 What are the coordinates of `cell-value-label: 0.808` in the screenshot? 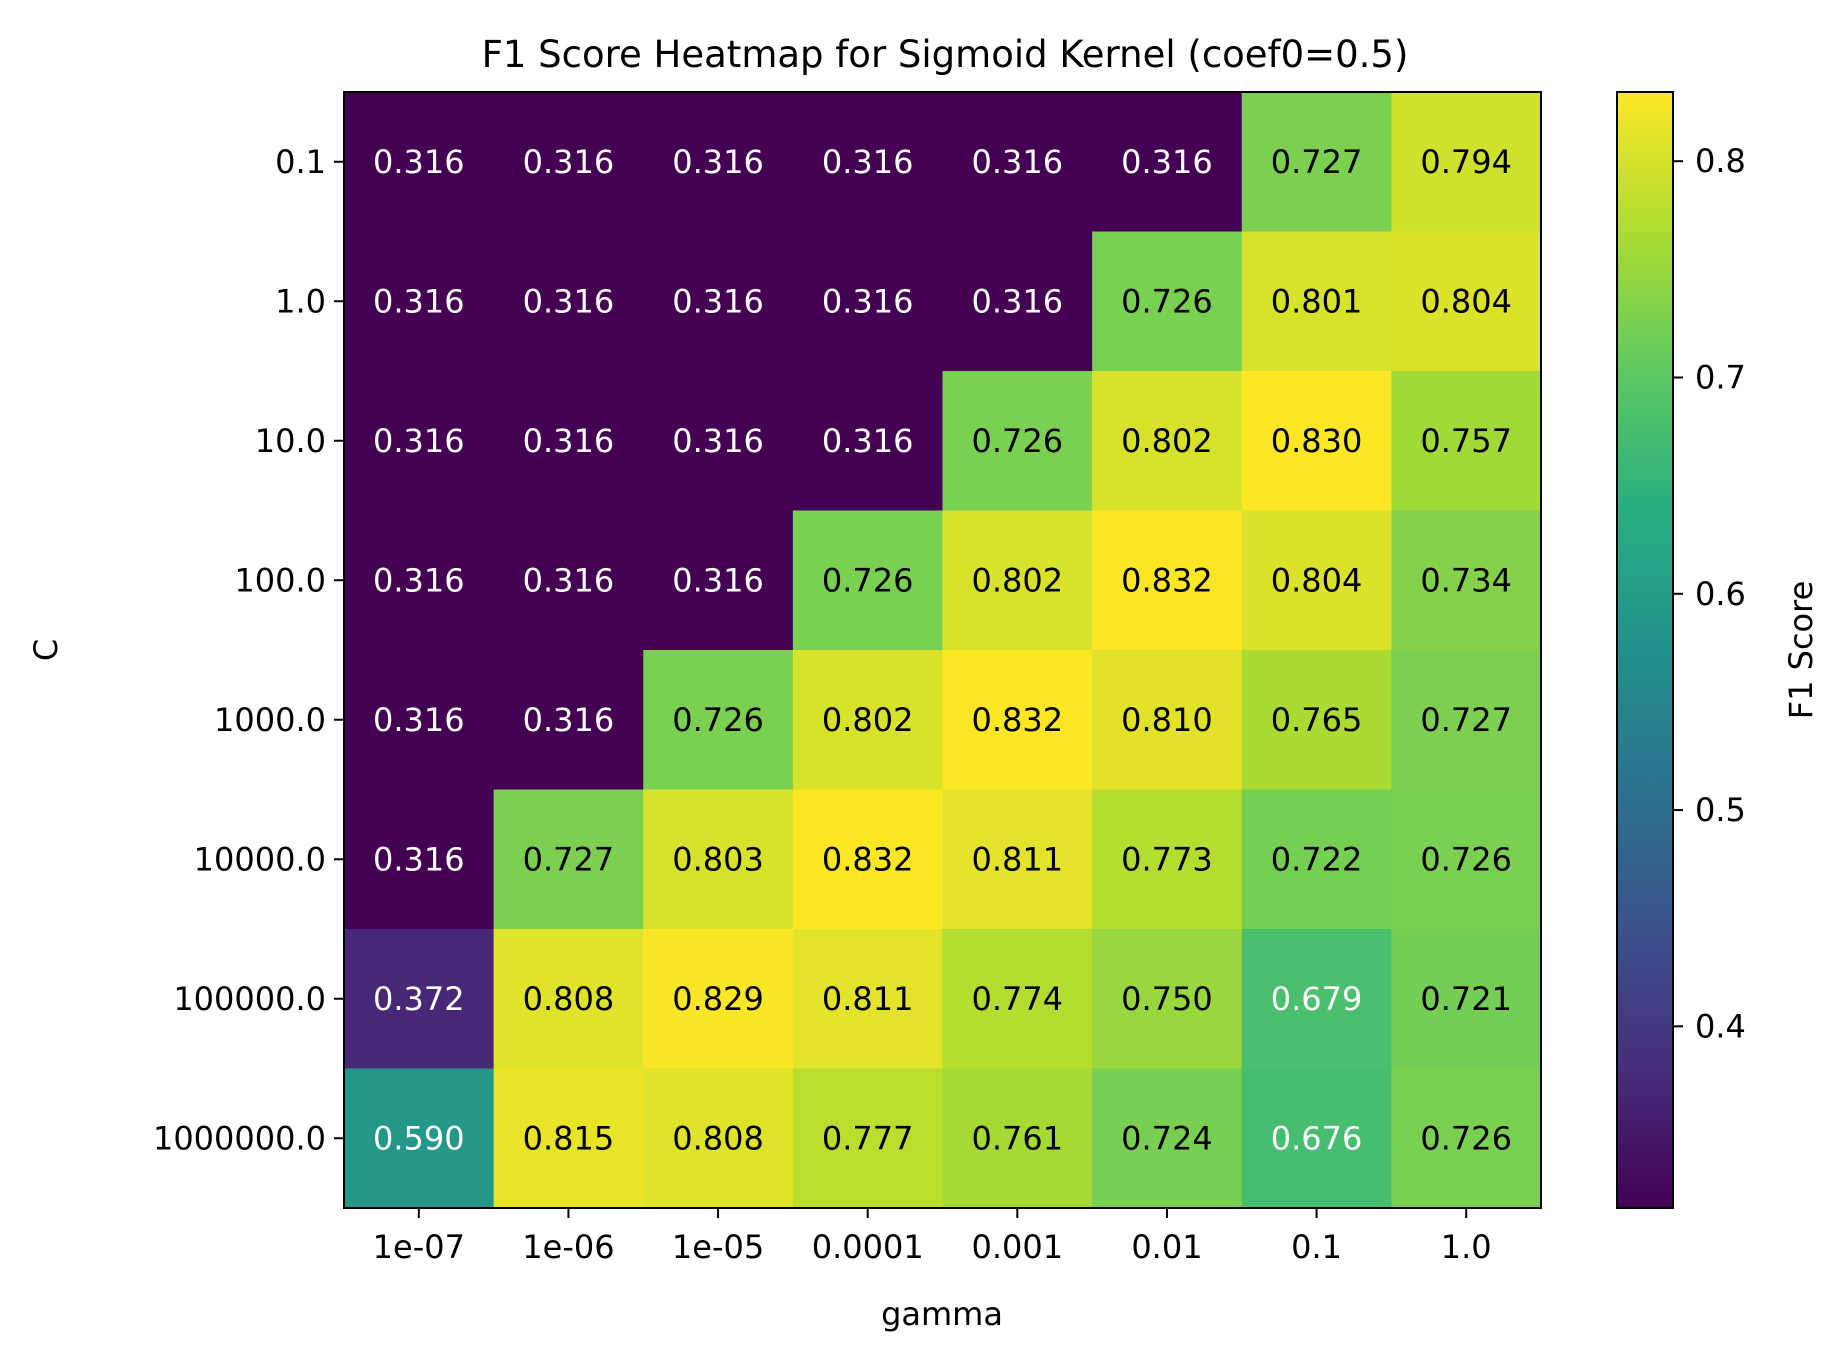 It's located at (569, 999).